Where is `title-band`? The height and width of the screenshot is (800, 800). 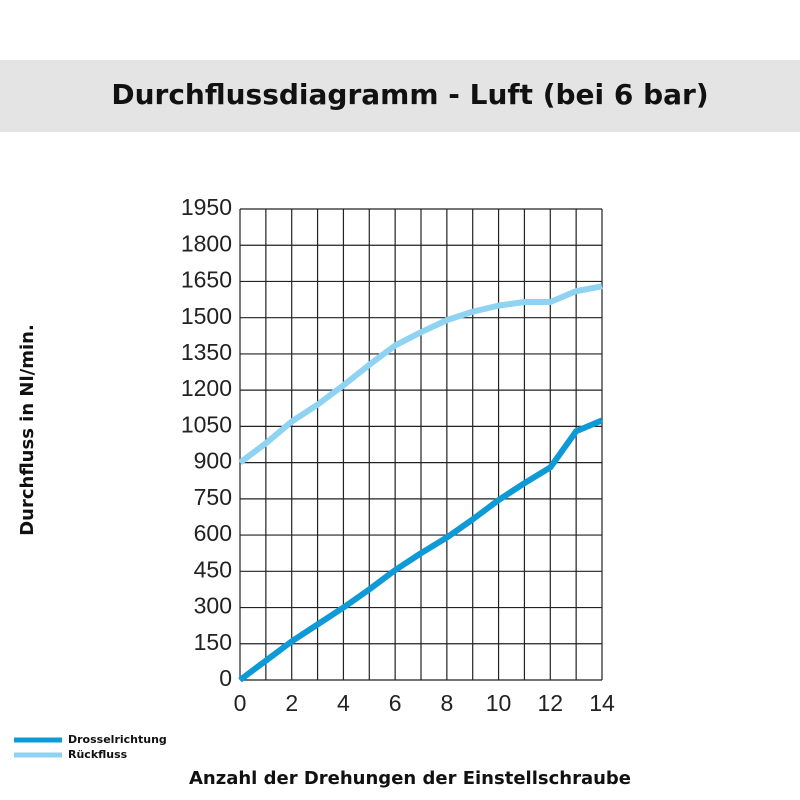 title-band is located at coordinates (400, 96).